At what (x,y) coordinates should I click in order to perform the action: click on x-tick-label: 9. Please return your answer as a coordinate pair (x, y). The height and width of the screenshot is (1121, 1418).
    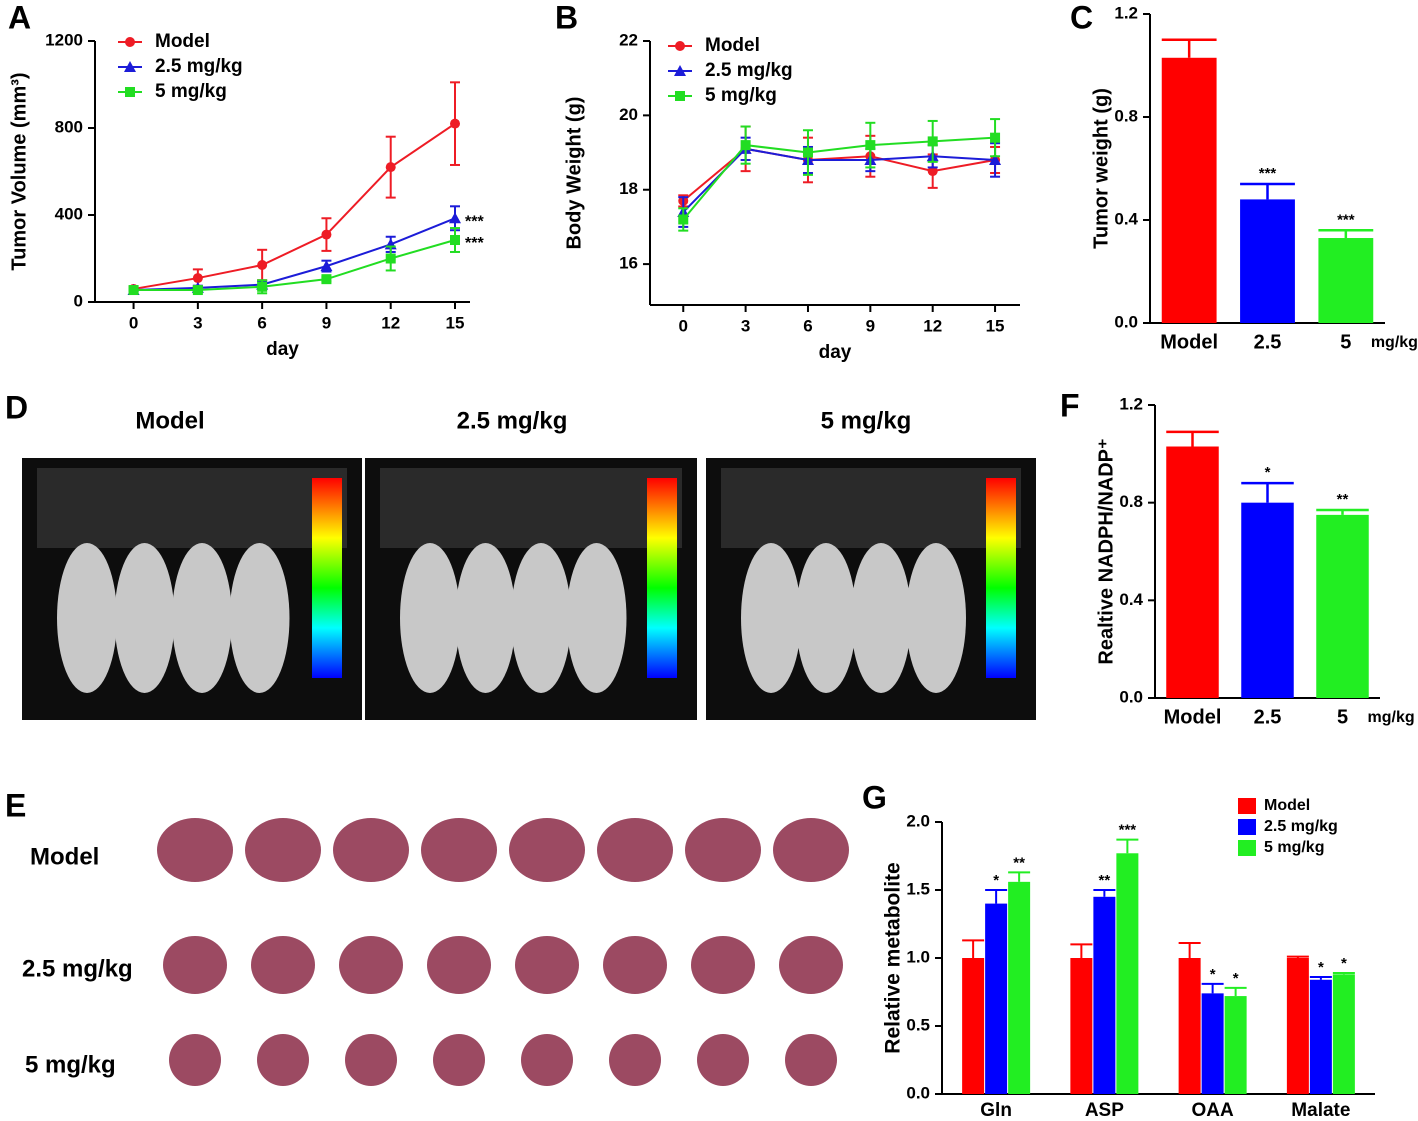
    Looking at the image, I should click on (870, 325).